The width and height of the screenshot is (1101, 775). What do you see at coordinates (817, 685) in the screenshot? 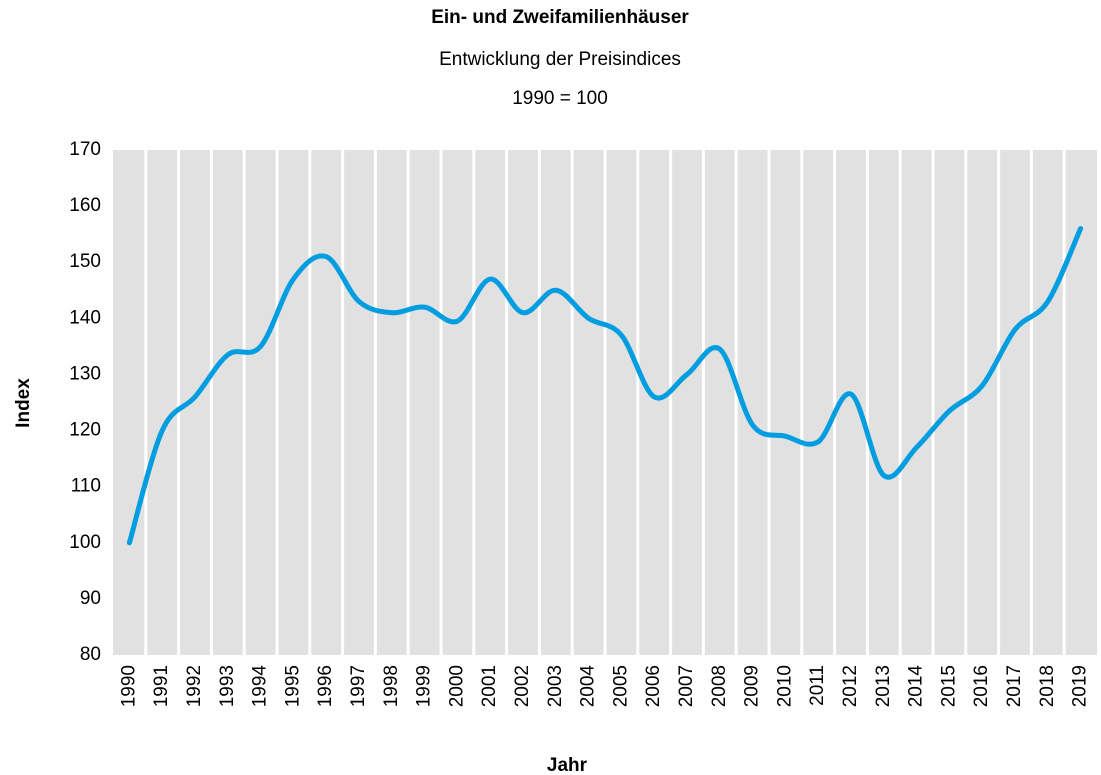
I see `x-tick-label: 2011` at bounding box center [817, 685].